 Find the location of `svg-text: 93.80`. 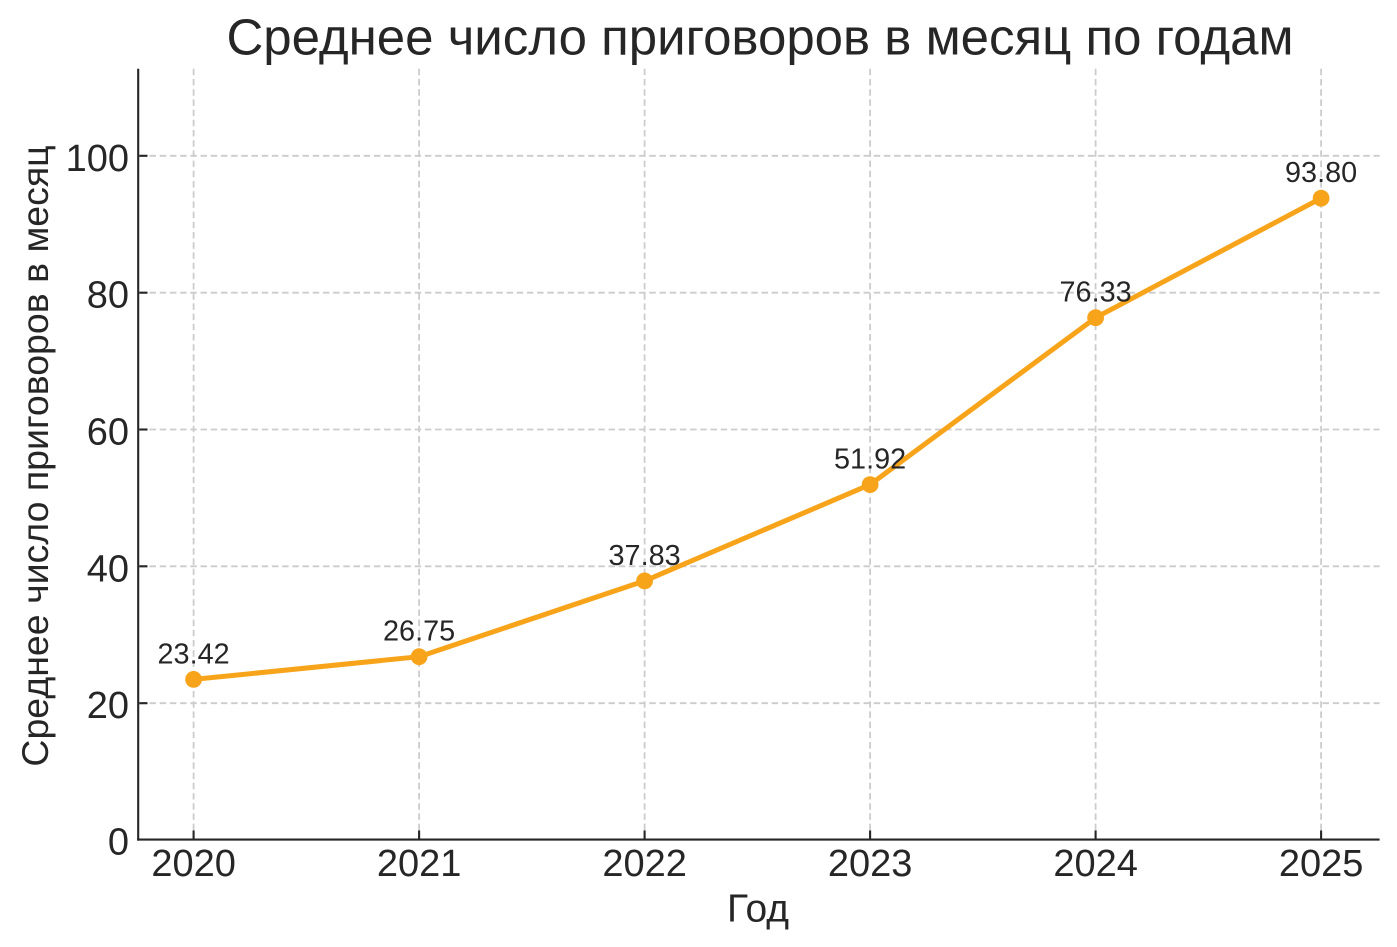

svg-text: 93.80 is located at coordinates (1321, 173).